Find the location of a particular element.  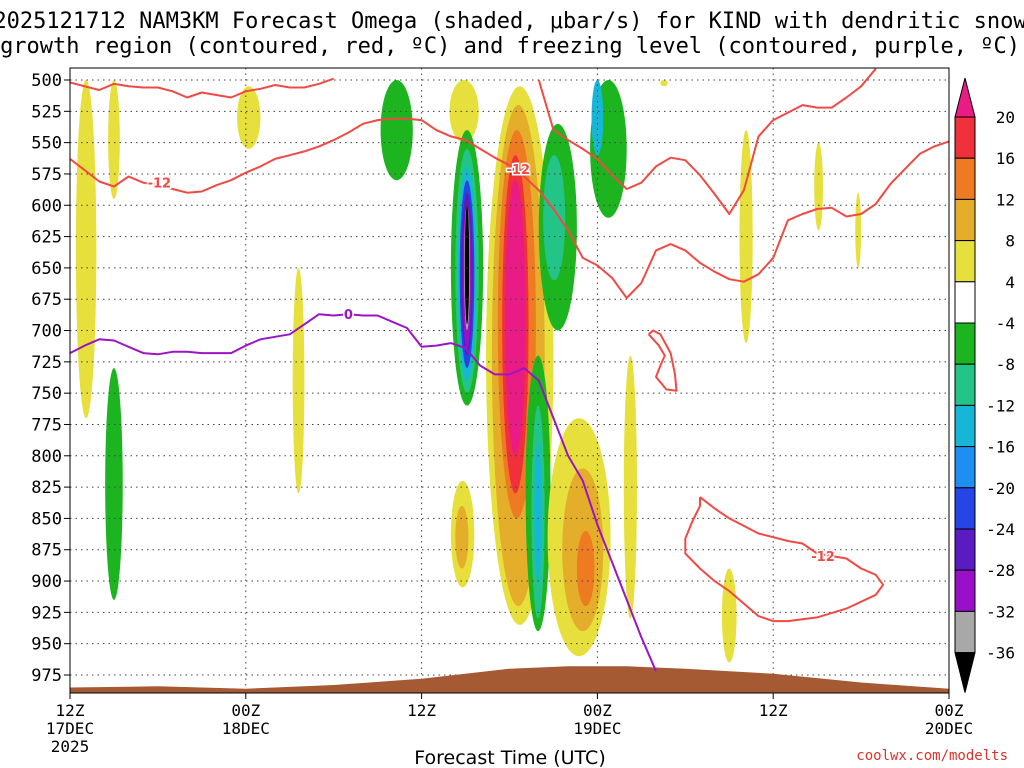

y-tick-label-925: 925 is located at coordinates (46, 613).